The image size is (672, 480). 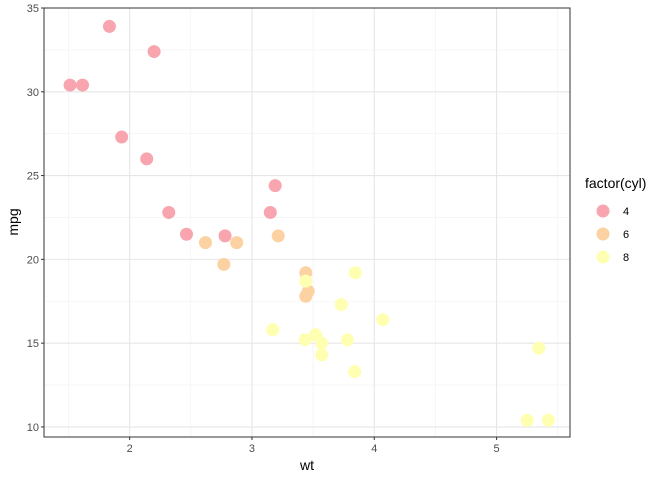 What do you see at coordinates (626, 258) in the screenshot?
I see `legend-label-cyl-8: 8` at bounding box center [626, 258].